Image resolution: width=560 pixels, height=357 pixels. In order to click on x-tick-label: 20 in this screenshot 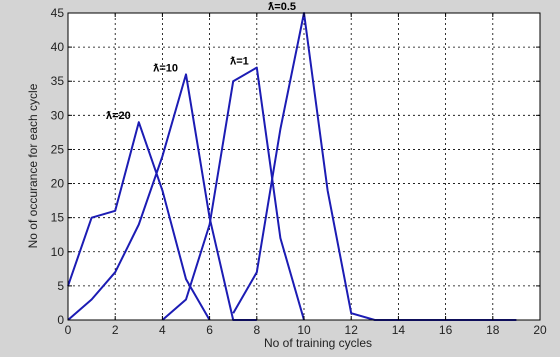, I will do `click(540, 330)`.